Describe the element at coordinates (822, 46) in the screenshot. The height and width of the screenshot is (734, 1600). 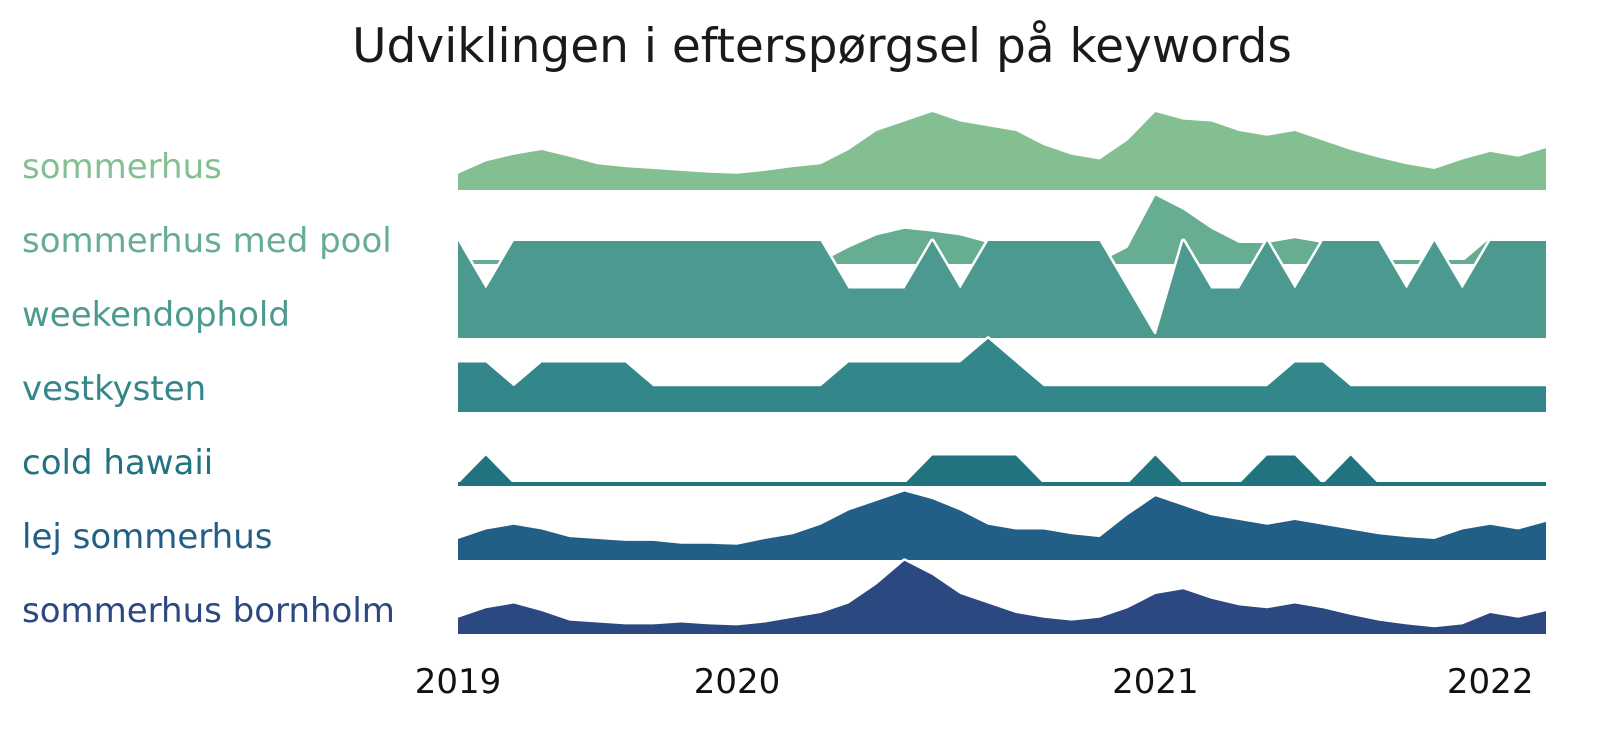
I see `chart-title: Udviklingen i efterspørgsel på keywords` at that location.